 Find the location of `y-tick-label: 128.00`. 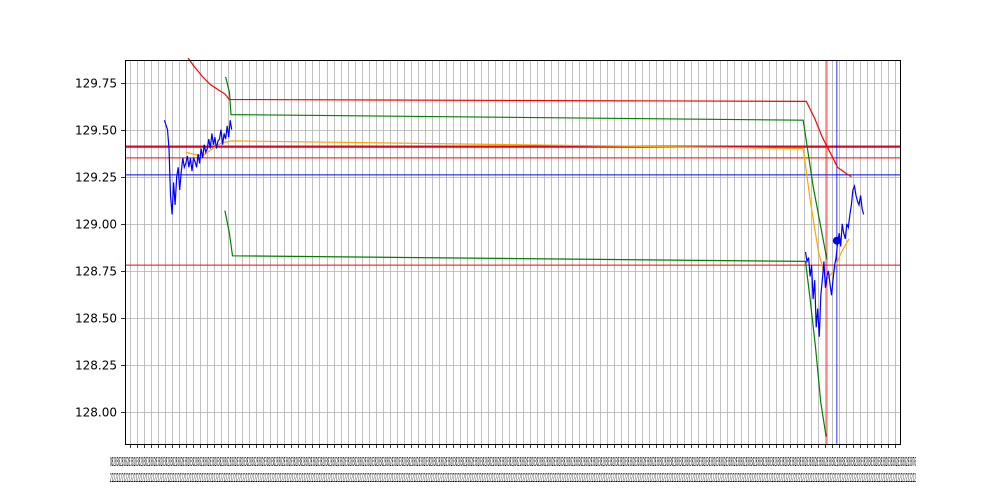

y-tick-label: 128.00 is located at coordinates (96, 413).